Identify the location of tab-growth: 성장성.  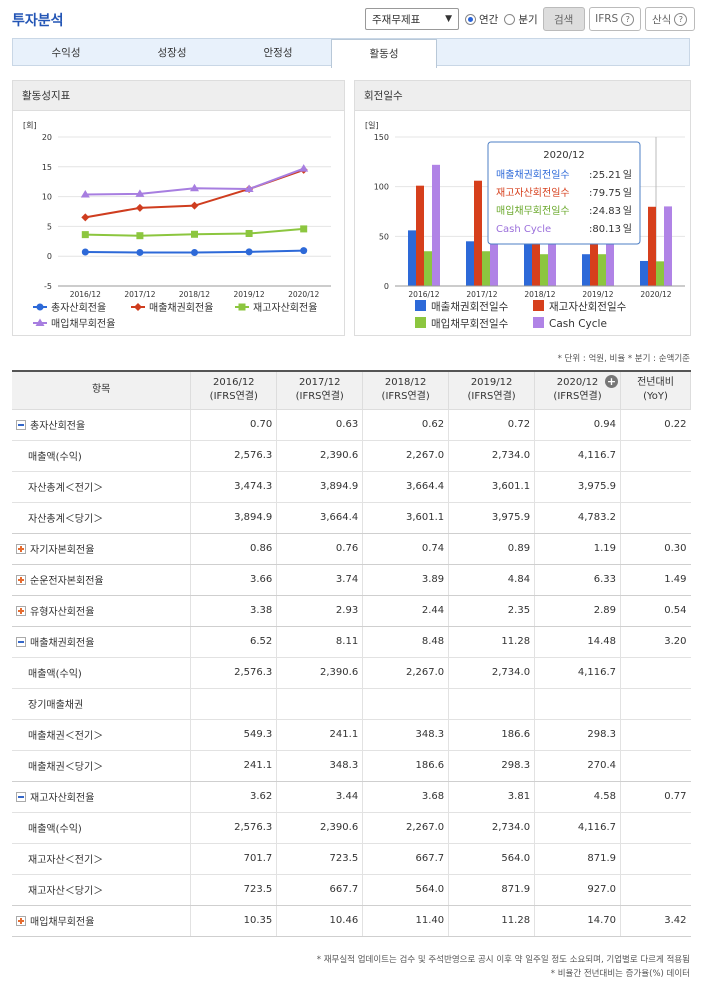
(172, 53).